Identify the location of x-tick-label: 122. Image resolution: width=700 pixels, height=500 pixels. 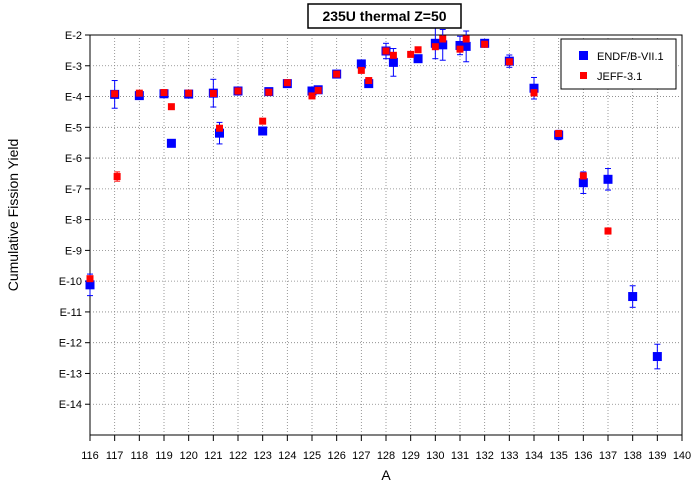
(238, 456).